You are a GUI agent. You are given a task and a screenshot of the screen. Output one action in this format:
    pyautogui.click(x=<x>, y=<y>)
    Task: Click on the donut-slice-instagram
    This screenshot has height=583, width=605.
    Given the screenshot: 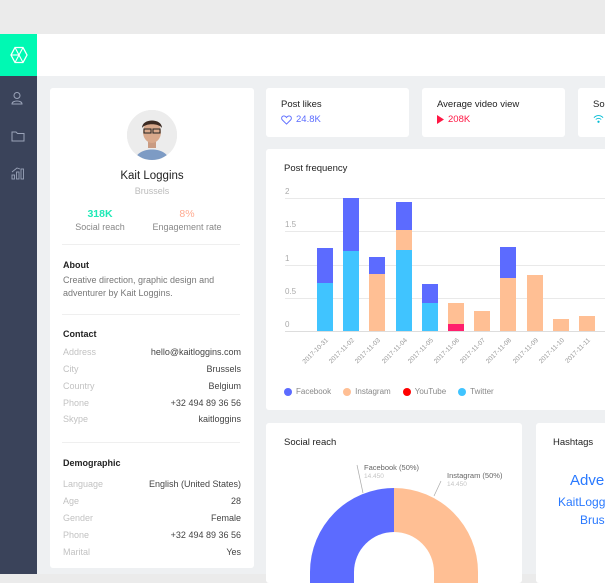 What is the action you would take?
    pyautogui.click(x=436, y=535)
    